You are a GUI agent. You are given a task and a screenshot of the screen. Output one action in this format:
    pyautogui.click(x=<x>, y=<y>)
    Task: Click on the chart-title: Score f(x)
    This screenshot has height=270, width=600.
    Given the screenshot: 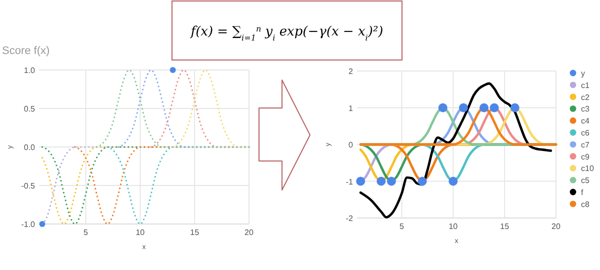 What is the action you would take?
    pyautogui.click(x=26, y=51)
    